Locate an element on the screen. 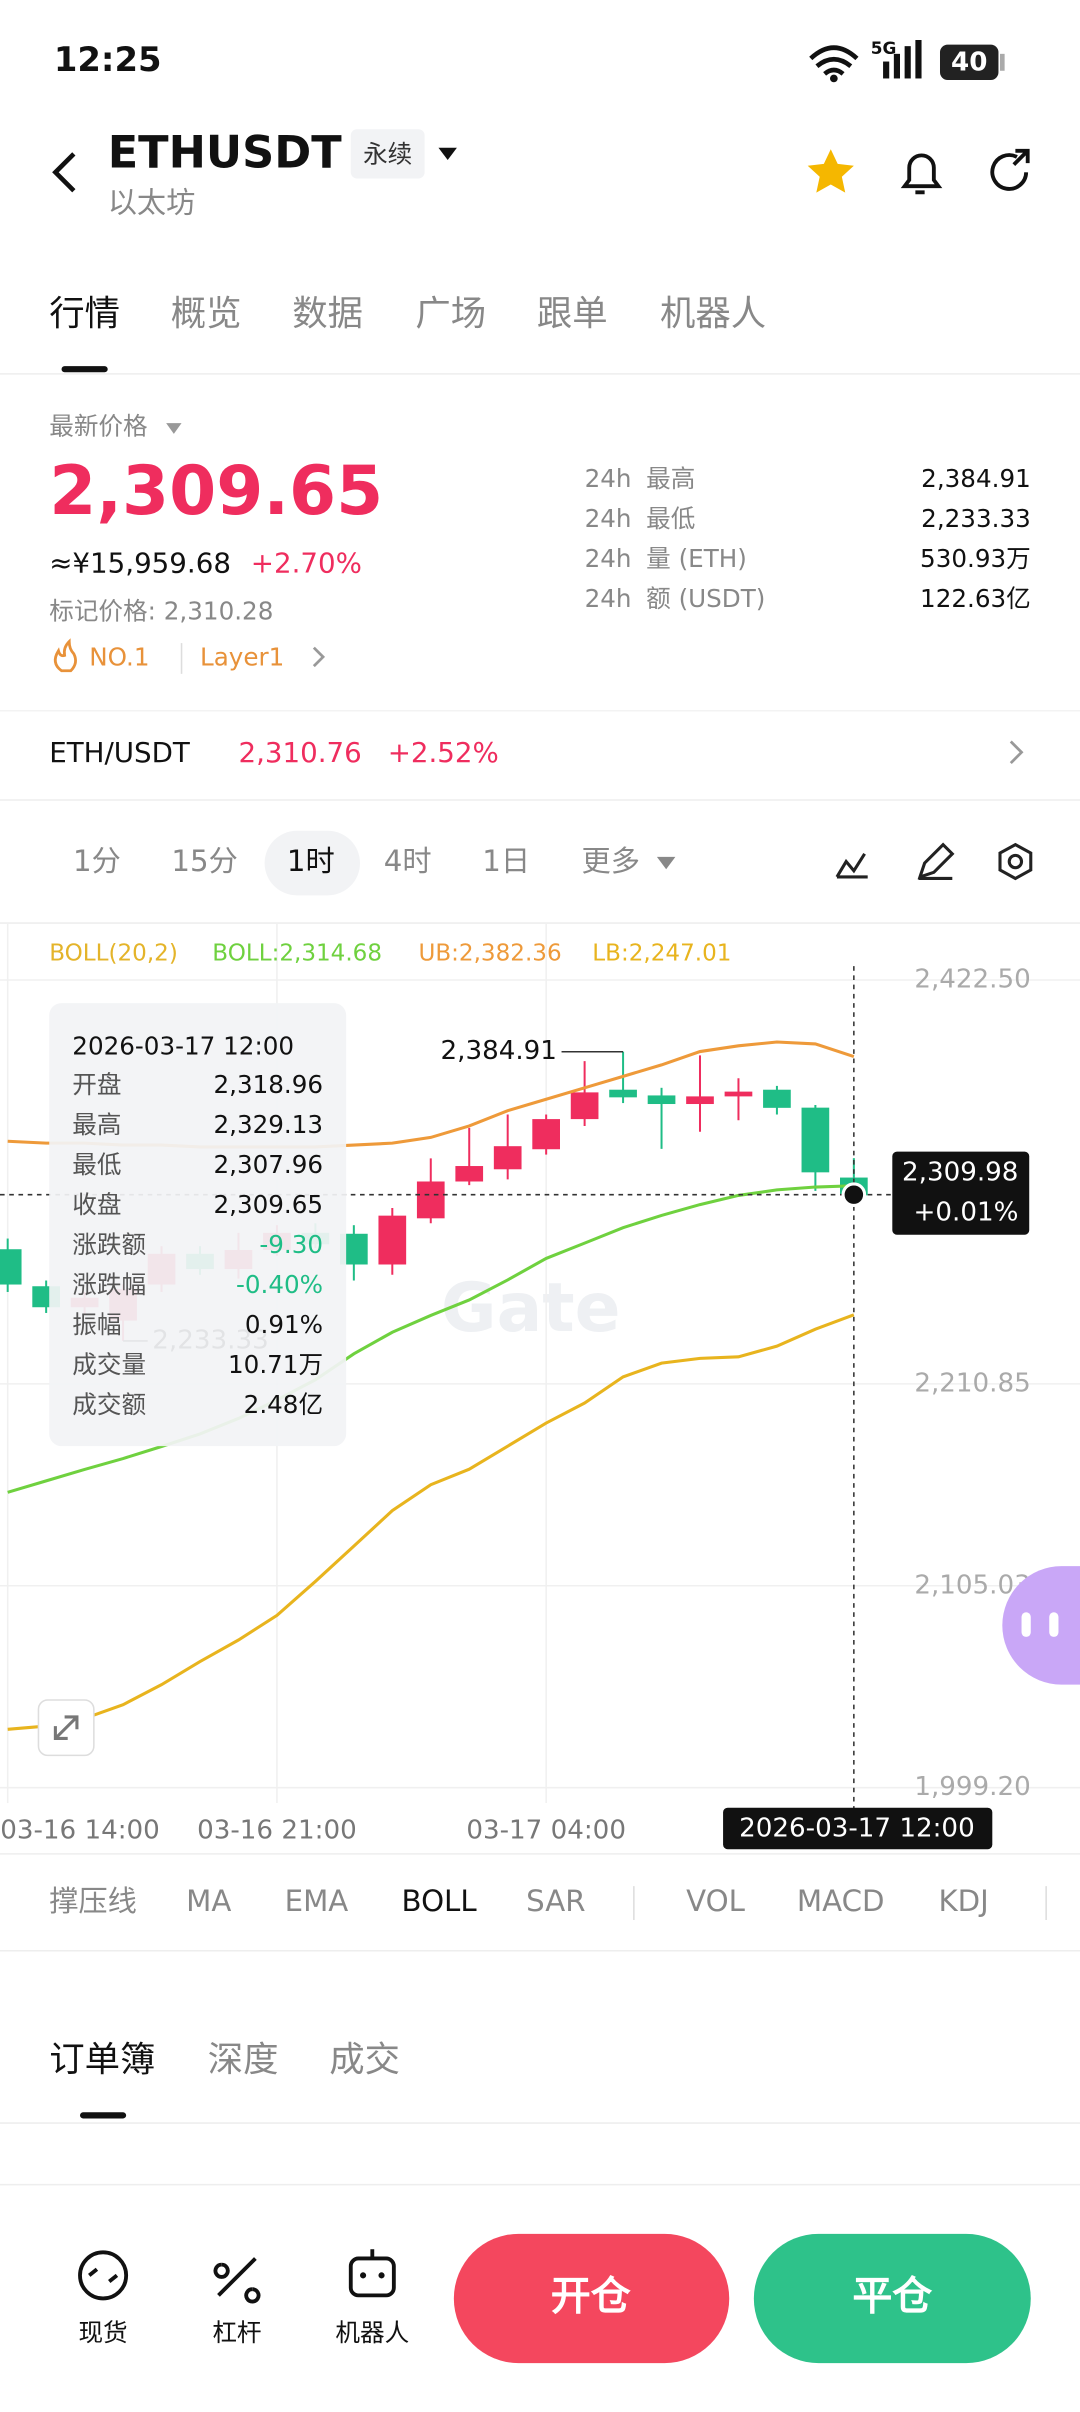  favorite-icon is located at coordinates (830, 171).